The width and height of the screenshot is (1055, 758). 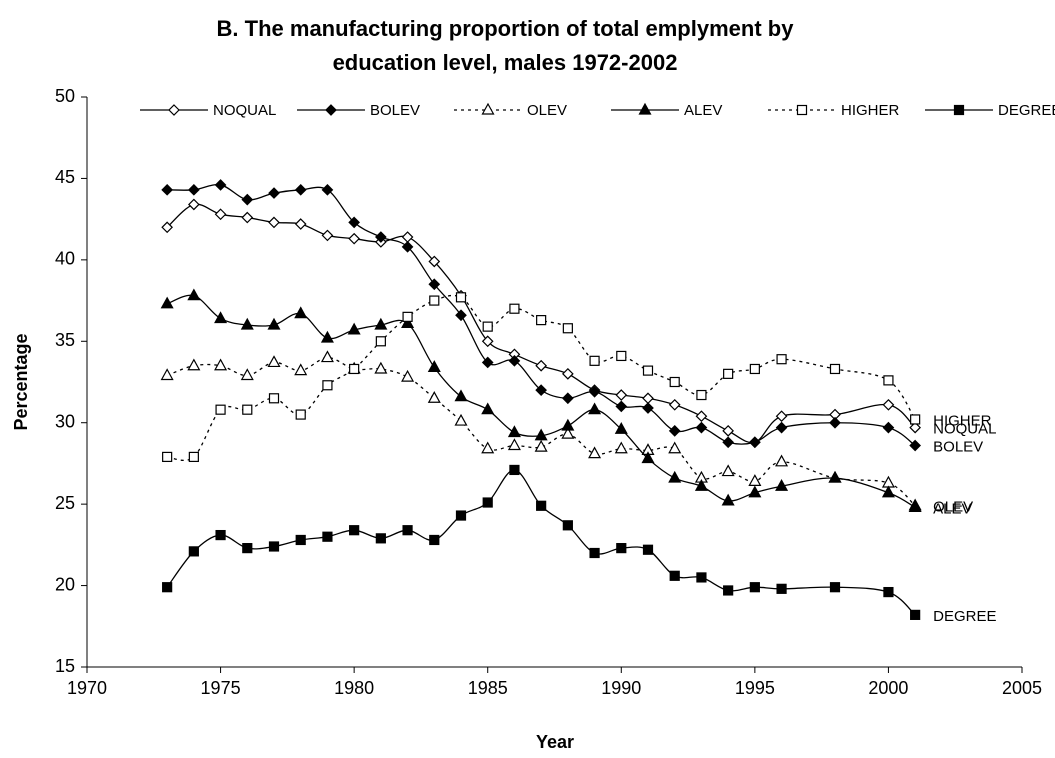 I want to click on legend-item: BOLEV, so click(x=358, y=110).